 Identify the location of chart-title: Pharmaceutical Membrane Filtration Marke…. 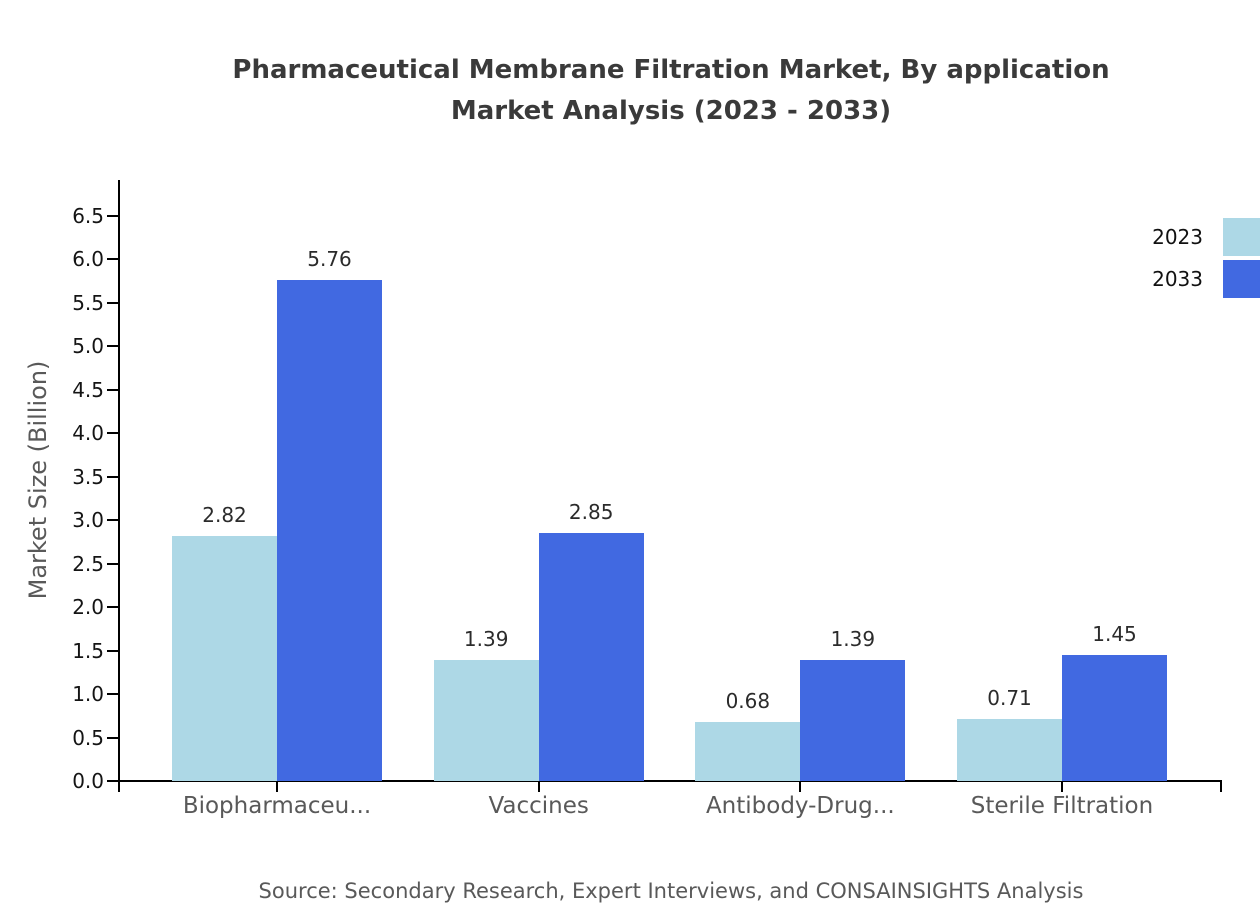
(670, 91).